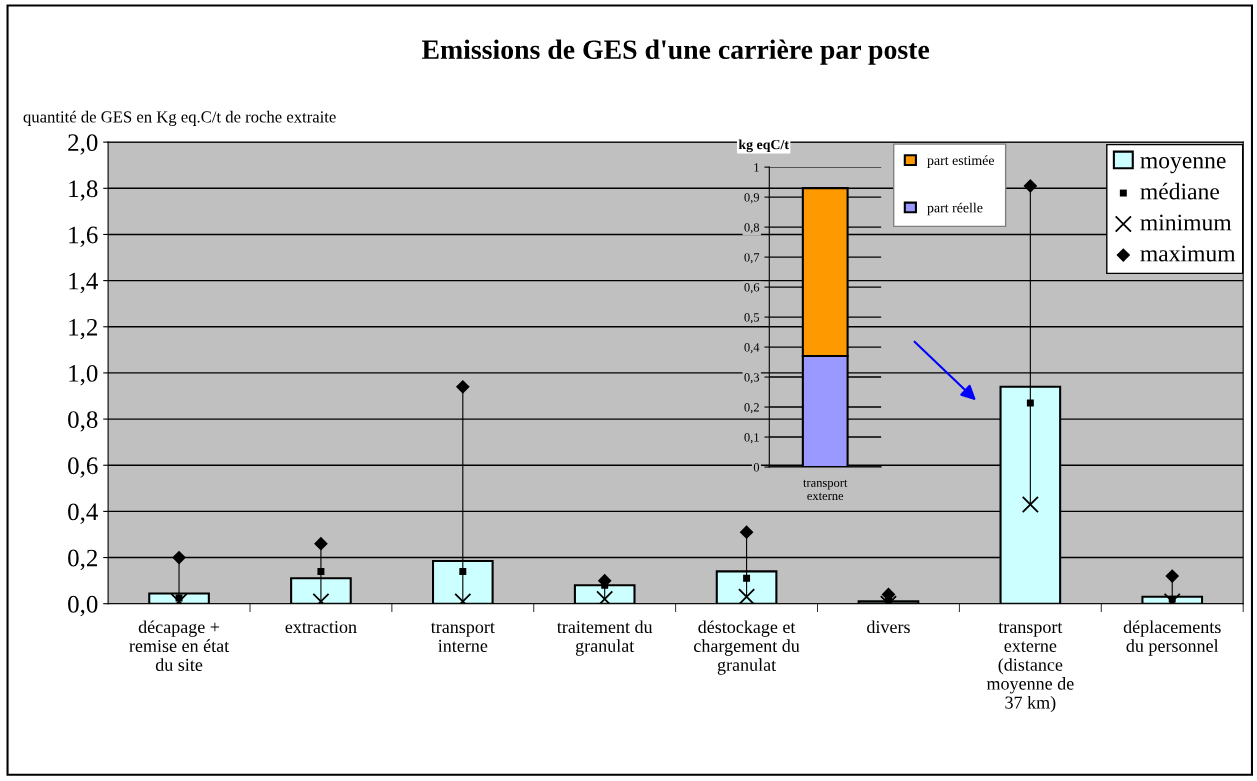 The height and width of the screenshot is (781, 1257). Describe the element at coordinates (83, 144) in the screenshot. I see `y-tick-label: 2,0` at that location.